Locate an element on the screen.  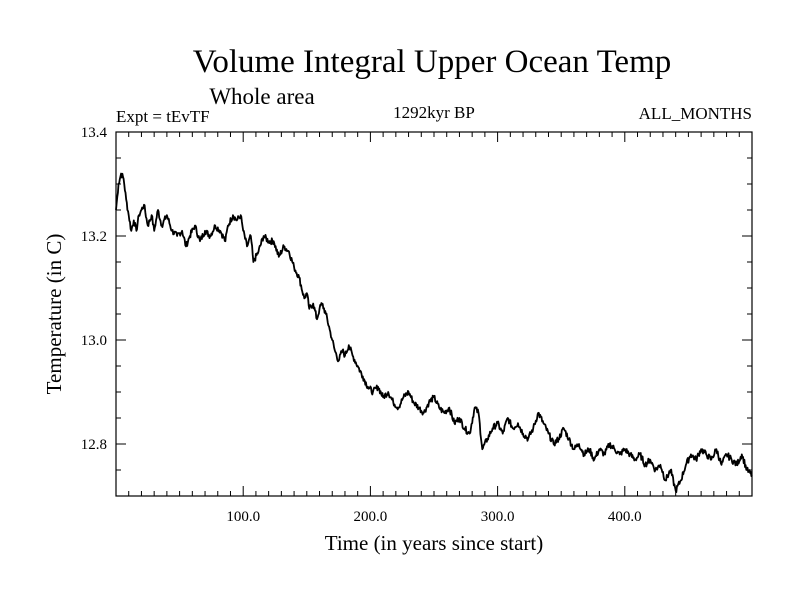
x-tick-label: 200.0 is located at coordinates (371, 517).